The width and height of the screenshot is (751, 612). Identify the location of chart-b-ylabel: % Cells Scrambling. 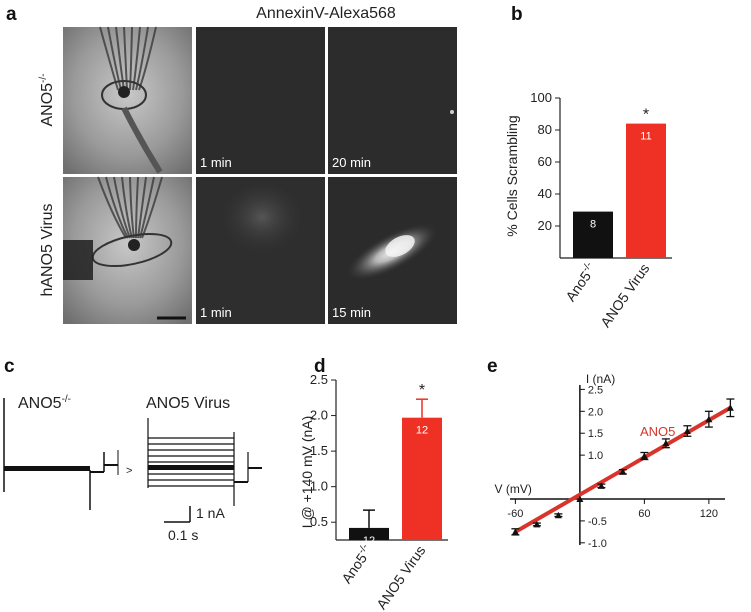
(512, 175).